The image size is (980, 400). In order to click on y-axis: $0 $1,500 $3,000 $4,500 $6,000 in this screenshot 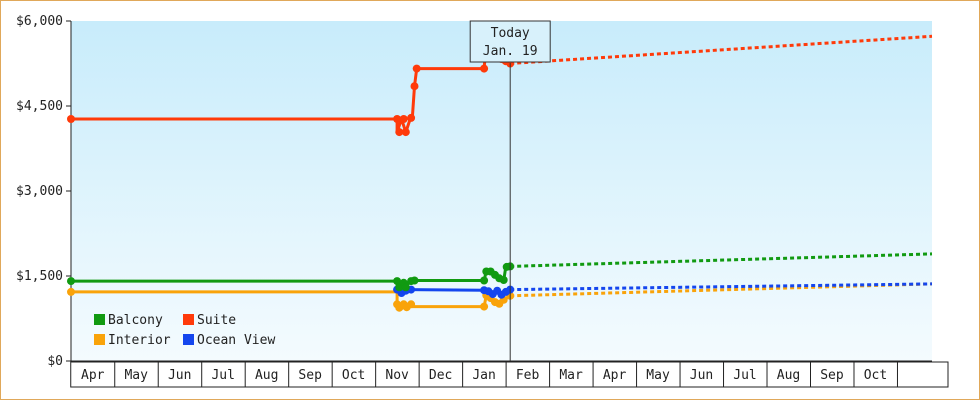, I will do `click(44, 191)`.